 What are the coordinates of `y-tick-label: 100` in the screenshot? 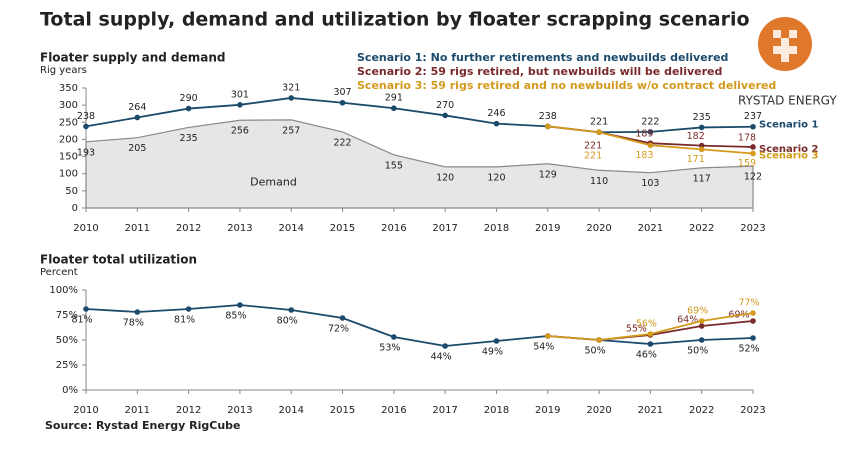 It's located at (68, 174).